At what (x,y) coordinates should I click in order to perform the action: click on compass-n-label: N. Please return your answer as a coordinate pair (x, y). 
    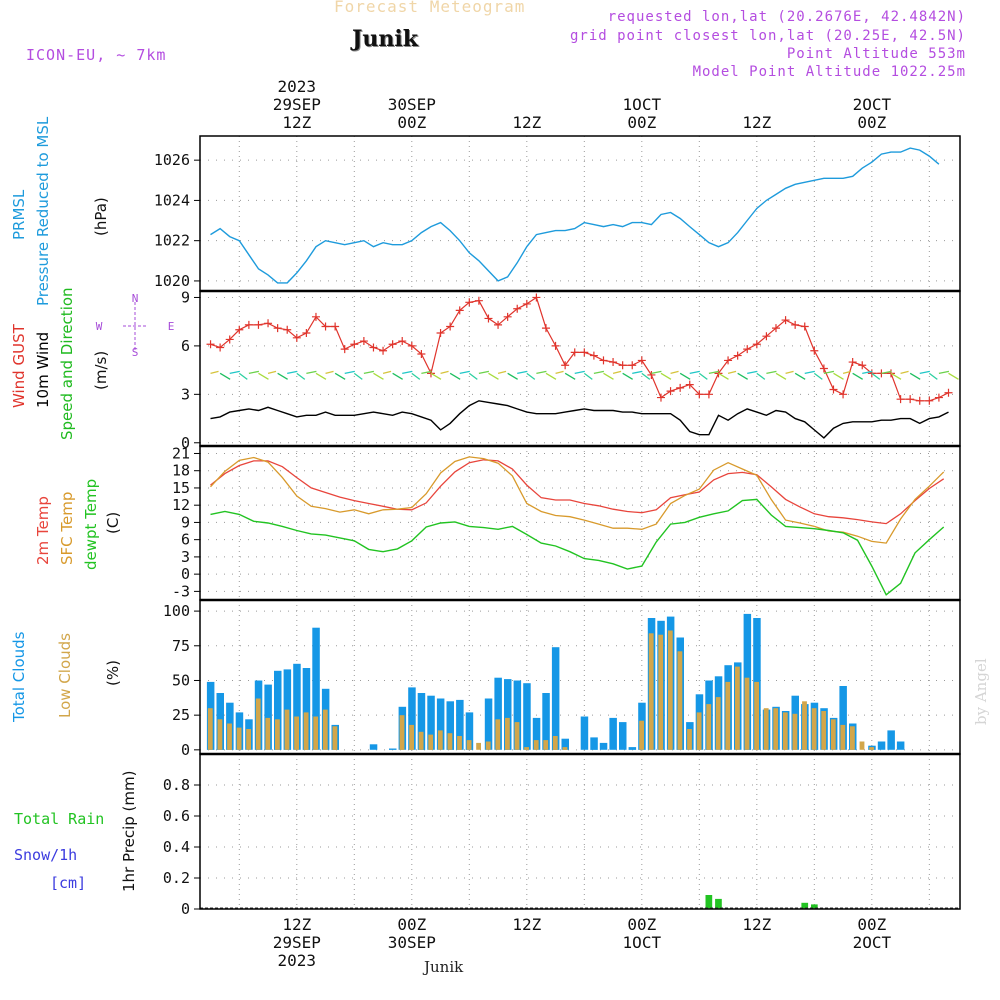
    Looking at the image, I should click on (135, 298).